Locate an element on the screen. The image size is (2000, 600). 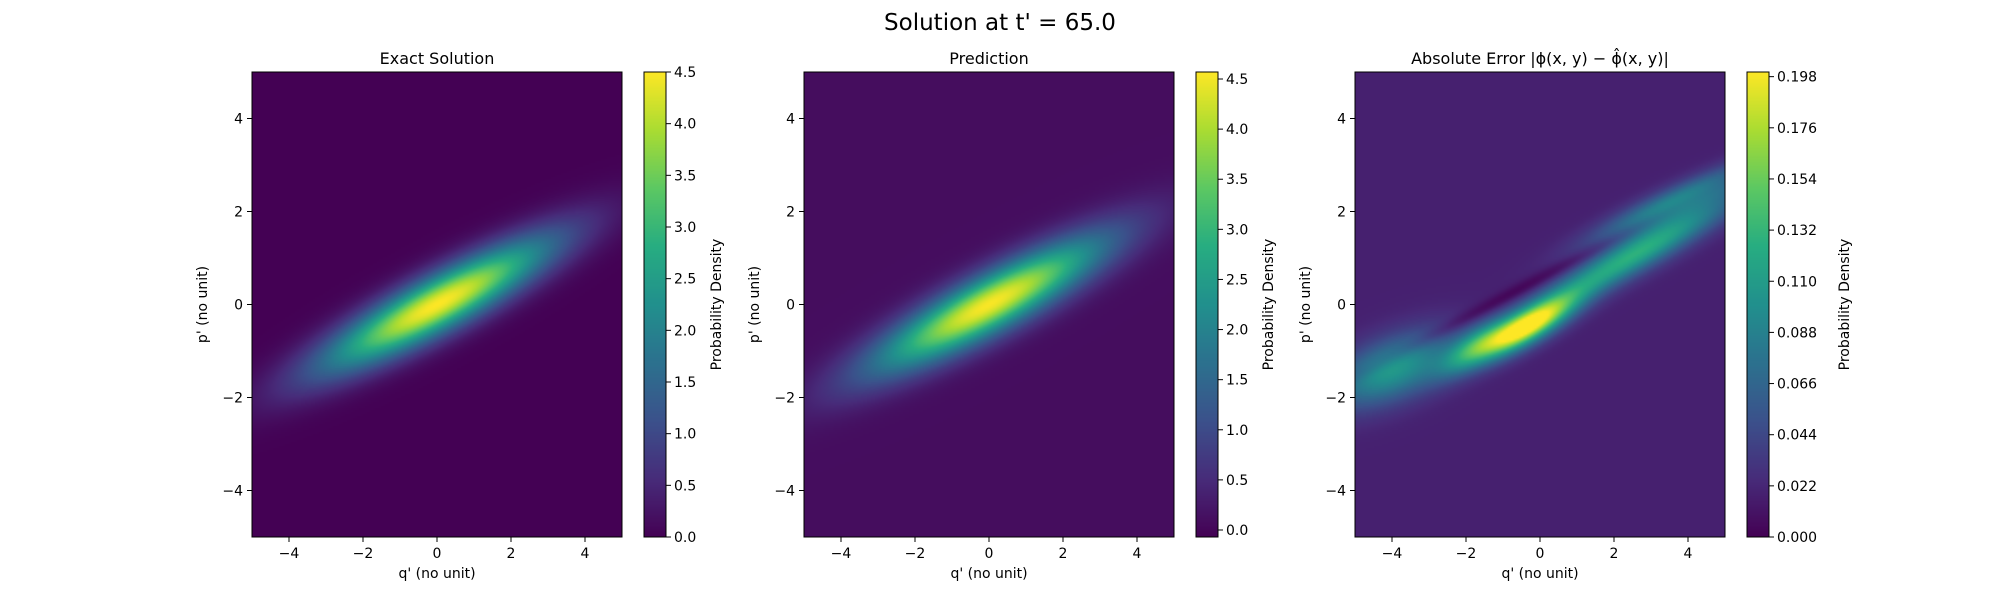
colorbar-tick-label: 0.132 is located at coordinates (1797, 231).